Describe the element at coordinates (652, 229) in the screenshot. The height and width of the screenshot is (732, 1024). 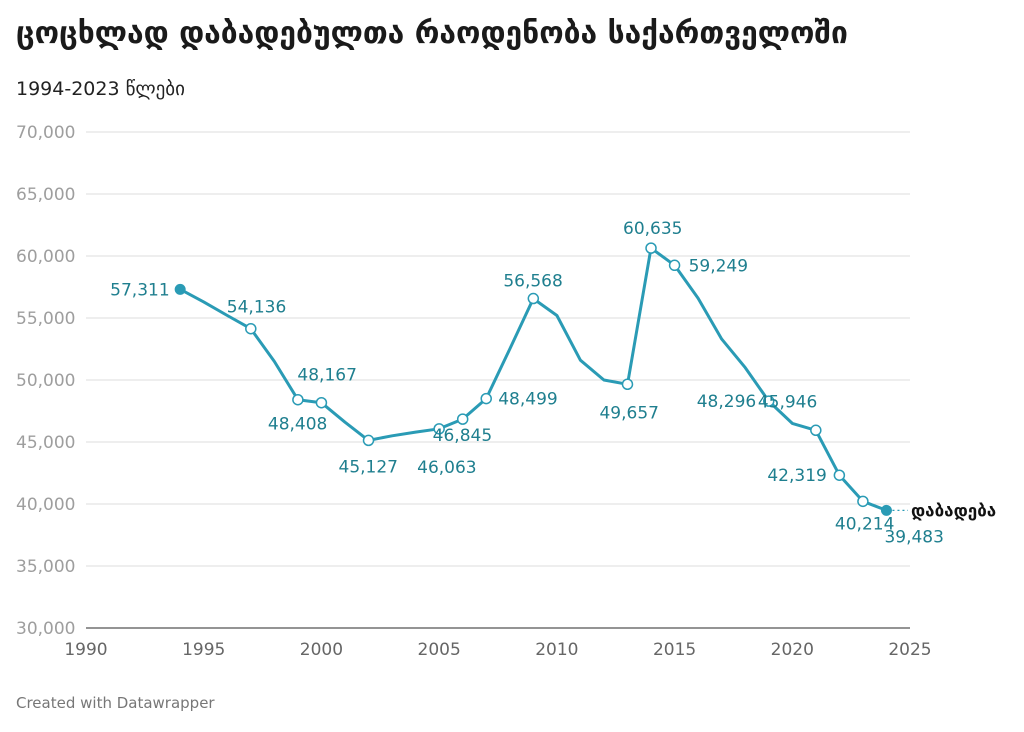
I see `data-label: 60,635` at that location.